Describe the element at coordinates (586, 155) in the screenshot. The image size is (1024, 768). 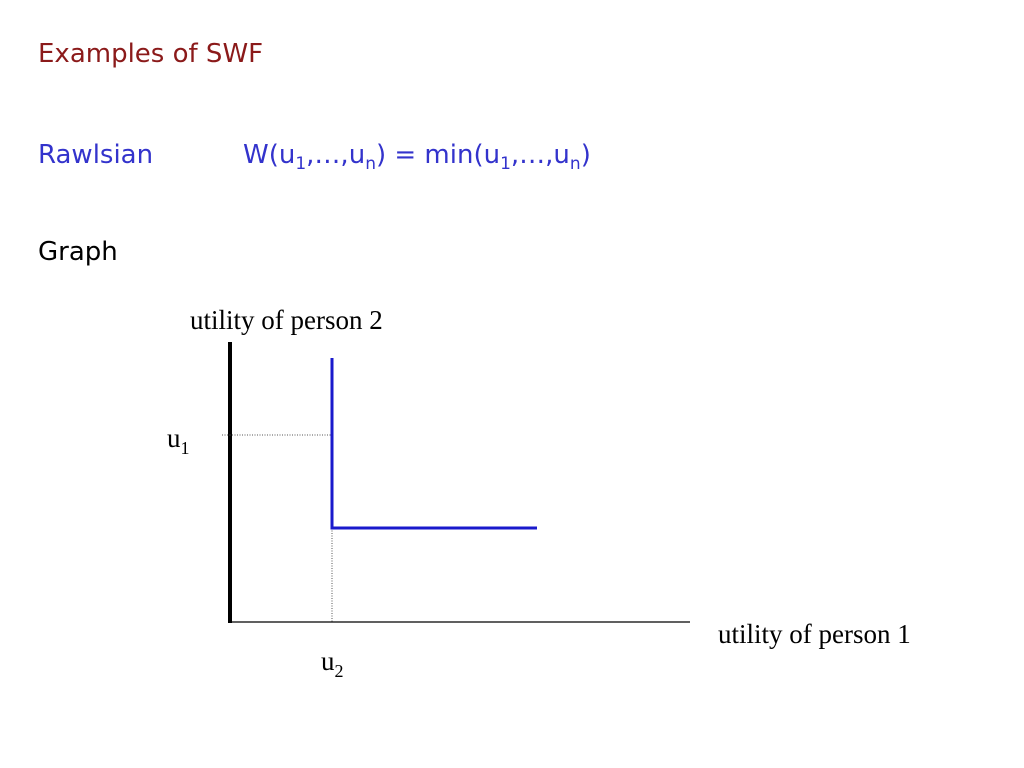
I see `formula-text: )` at that location.